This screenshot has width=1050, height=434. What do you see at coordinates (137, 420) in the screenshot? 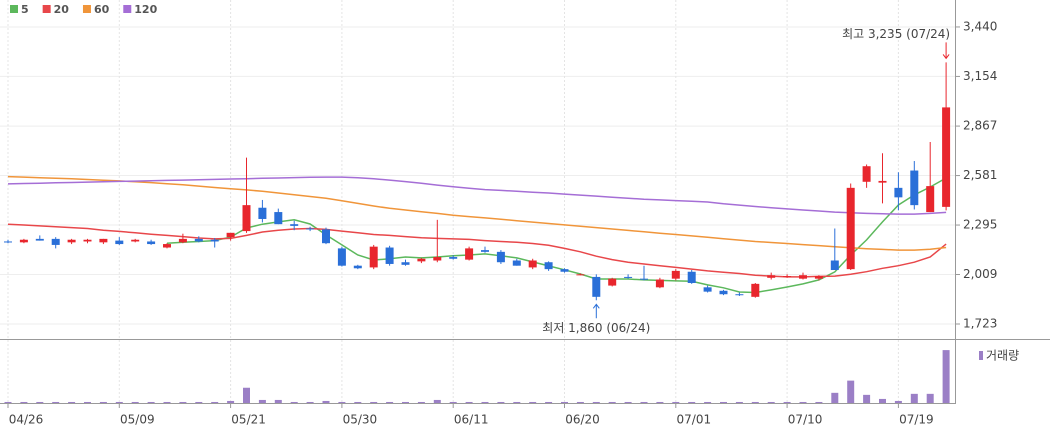
I see `x-tick-label: 05/09` at bounding box center [137, 420].